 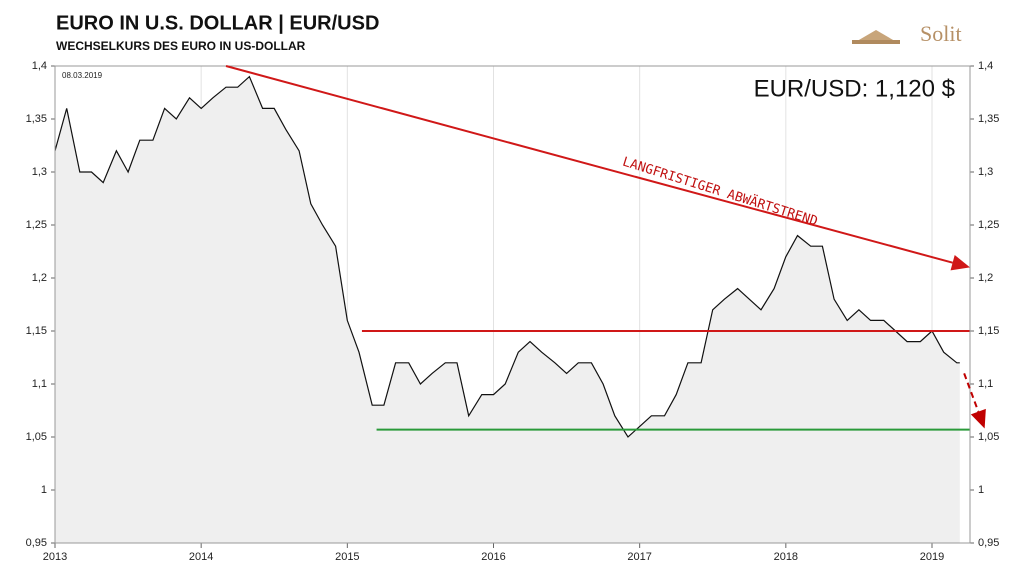 What do you see at coordinates (786, 557) in the screenshot?
I see `x-tick-label: 2018` at bounding box center [786, 557].